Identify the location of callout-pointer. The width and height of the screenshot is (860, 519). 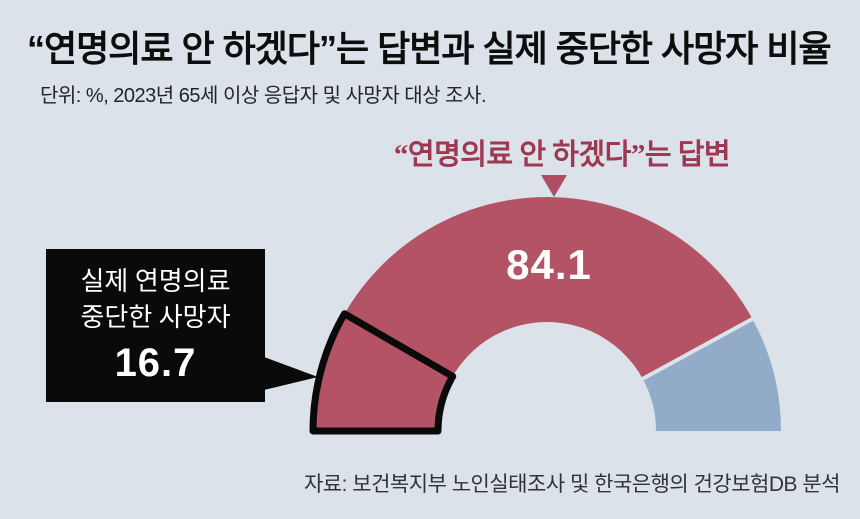
(291, 373).